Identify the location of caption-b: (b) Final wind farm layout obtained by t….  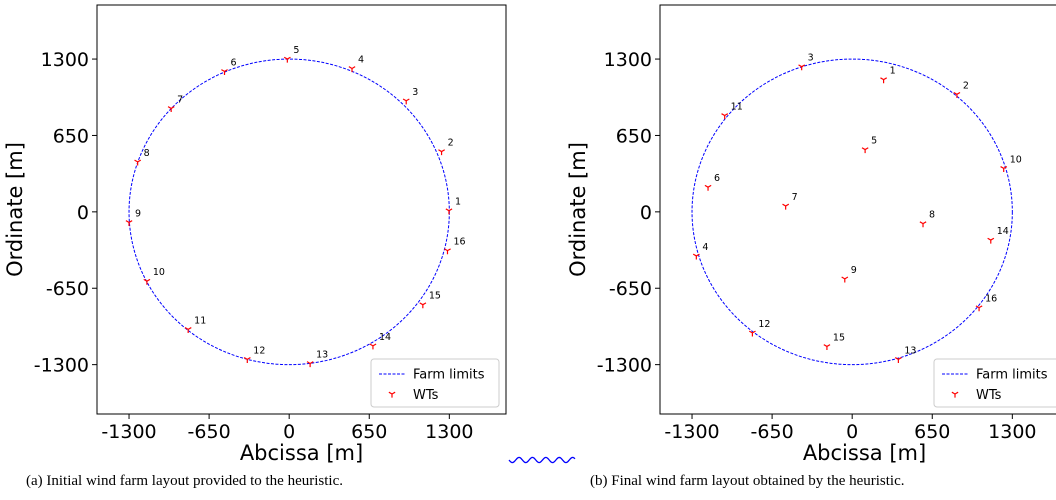
(747, 481).